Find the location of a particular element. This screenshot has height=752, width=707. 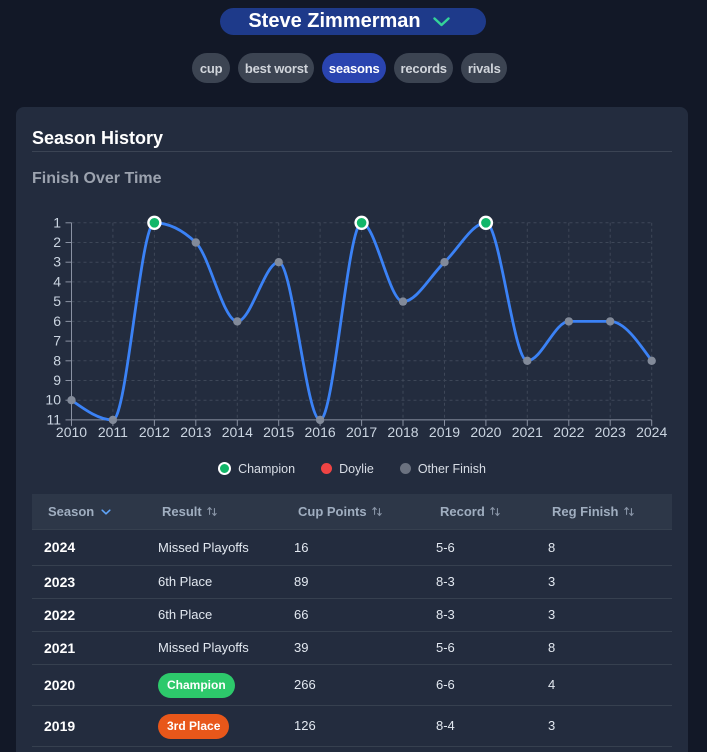

svg-text: 2015 is located at coordinates (278, 432).